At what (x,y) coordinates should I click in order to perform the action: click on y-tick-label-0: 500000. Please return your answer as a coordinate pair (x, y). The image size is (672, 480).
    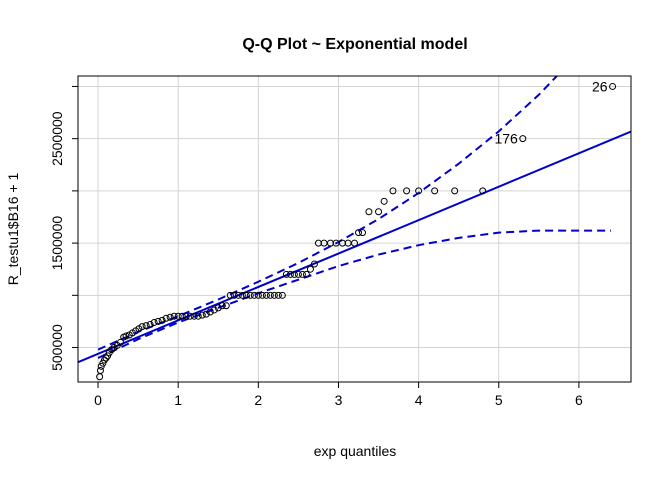
    Looking at the image, I should click on (57, 347).